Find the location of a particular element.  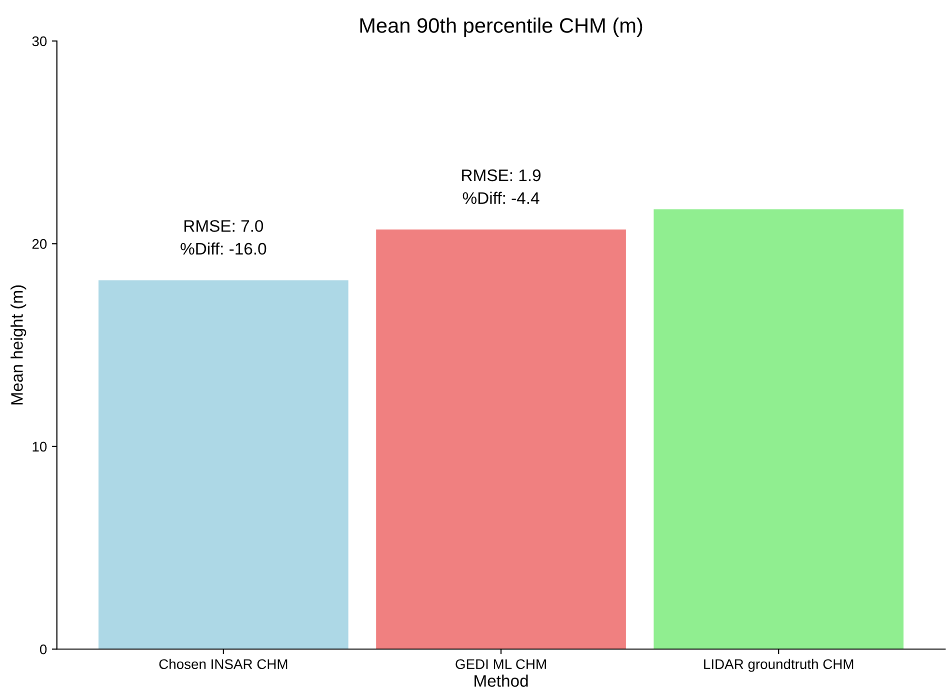

y-tick-label: 0 is located at coordinates (43, 649).